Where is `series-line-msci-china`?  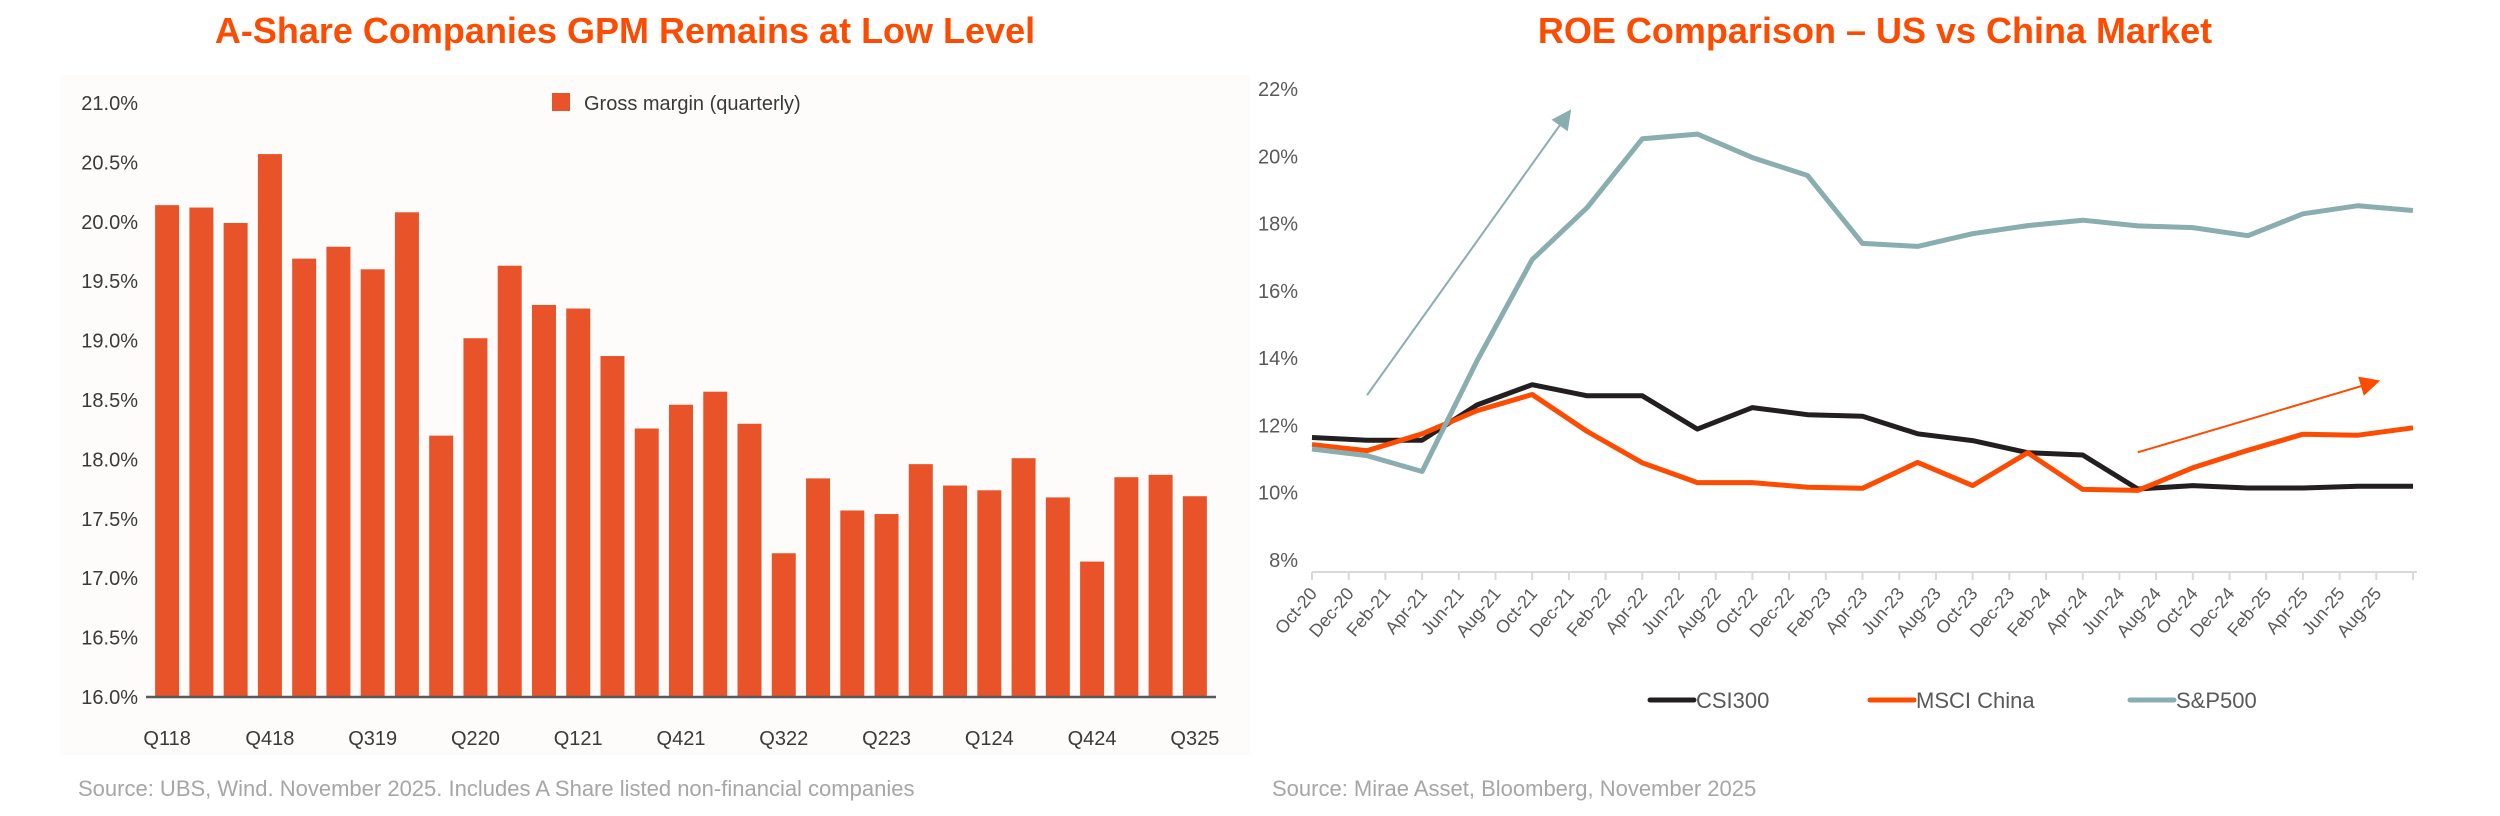 series-line-msci-china is located at coordinates (1862, 442).